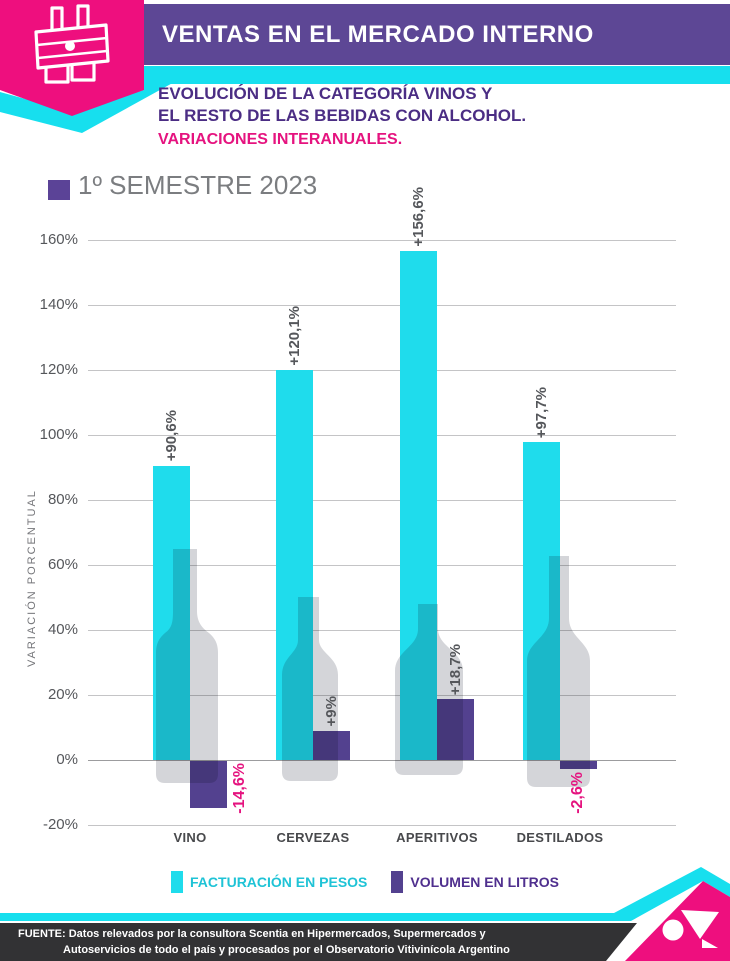 This screenshot has height=961, width=730. Describe the element at coordinates (72, 44) in the screenshot. I see `wine-bottles-banner-icon` at that location.